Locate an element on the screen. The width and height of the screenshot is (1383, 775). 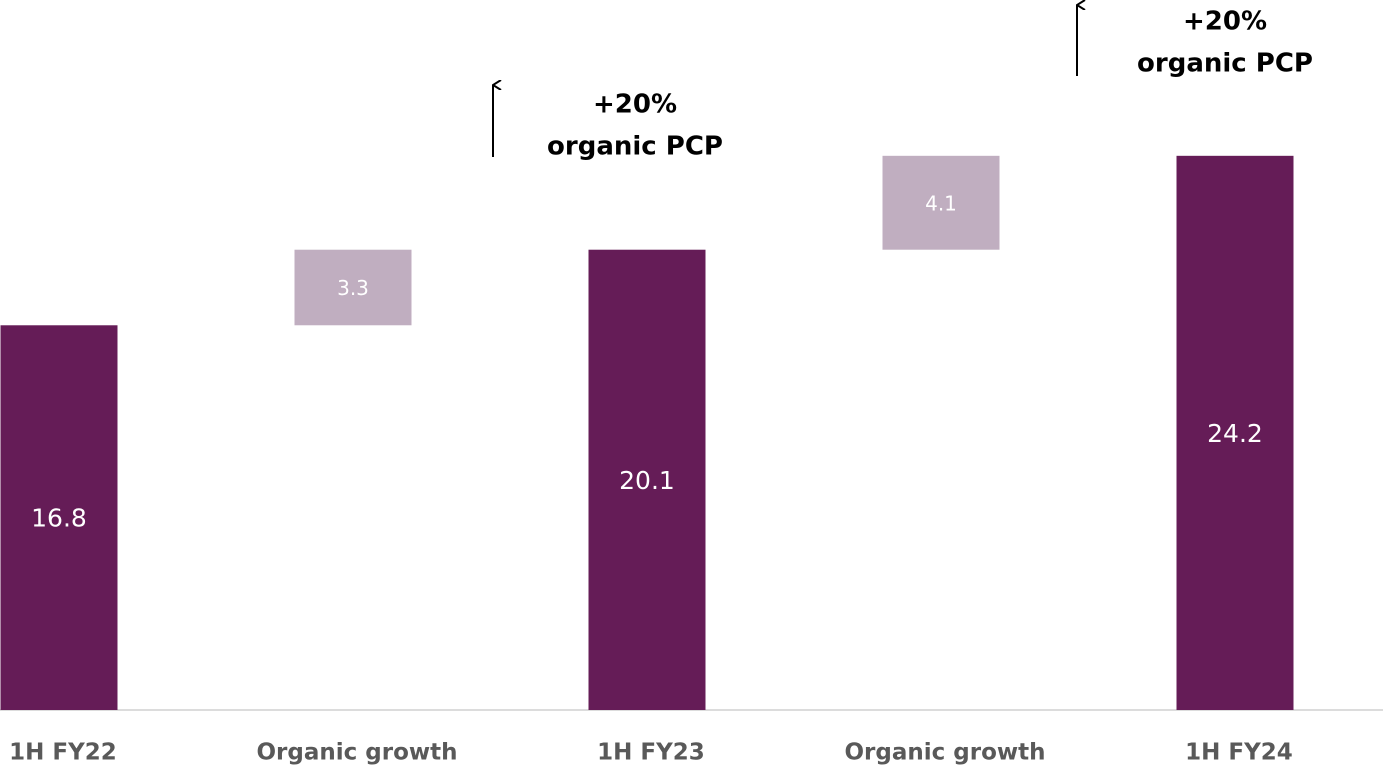
value-label: 4.1 is located at coordinates (941, 203).